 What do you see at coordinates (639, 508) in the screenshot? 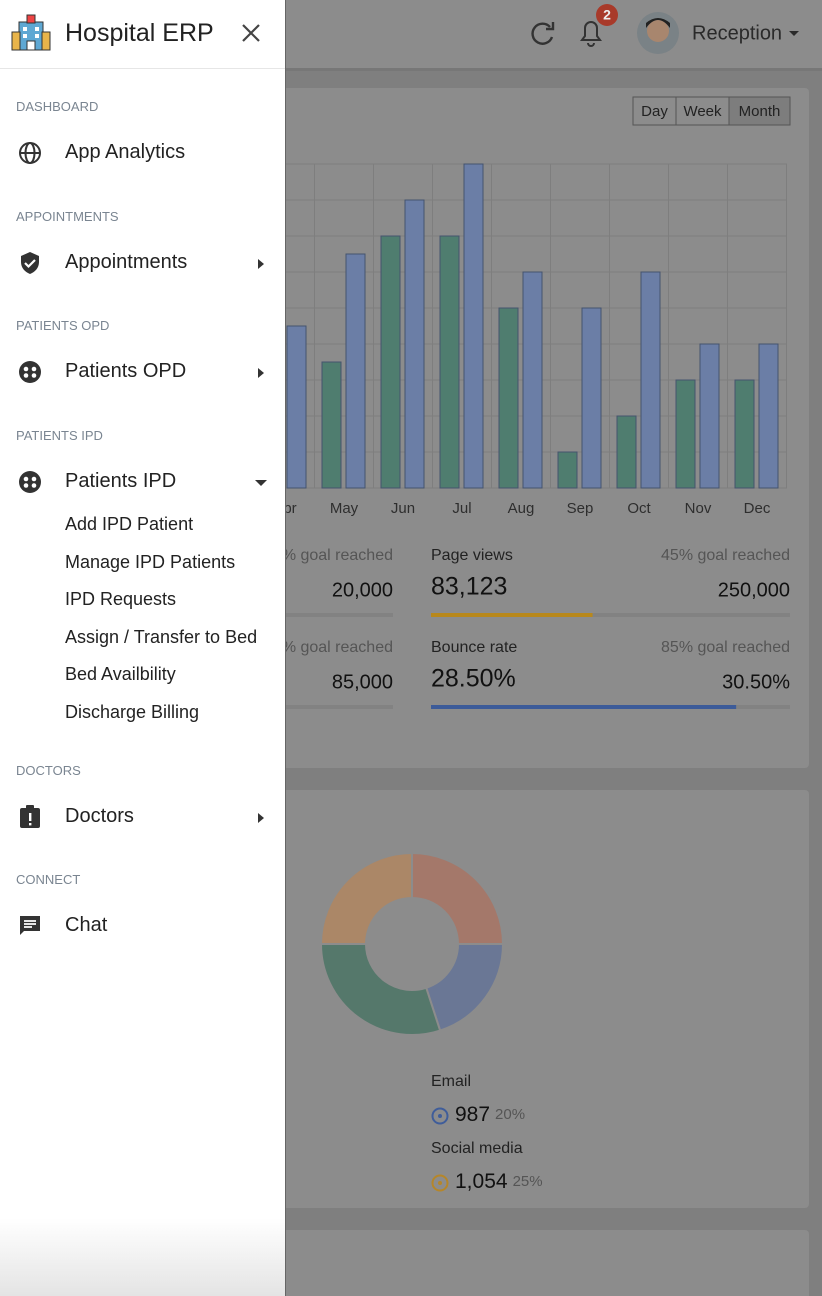
I see `x-tick-label: Oct` at bounding box center [639, 508].